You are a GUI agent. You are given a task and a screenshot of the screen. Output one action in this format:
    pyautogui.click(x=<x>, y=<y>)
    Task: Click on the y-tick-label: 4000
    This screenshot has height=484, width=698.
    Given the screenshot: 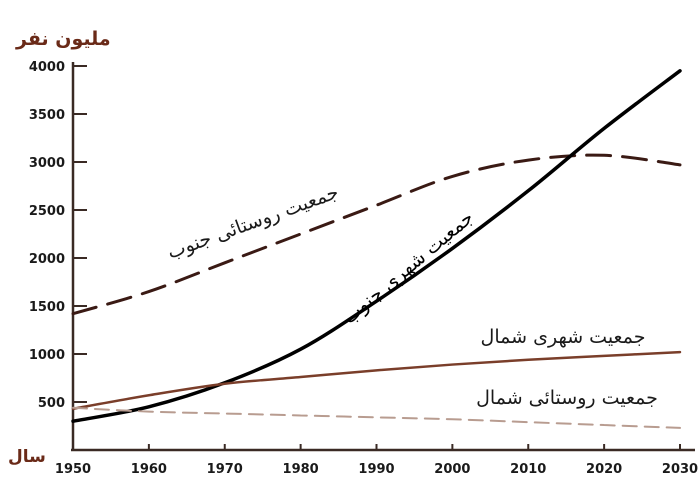 What is the action you would take?
    pyautogui.click(x=47, y=67)
    